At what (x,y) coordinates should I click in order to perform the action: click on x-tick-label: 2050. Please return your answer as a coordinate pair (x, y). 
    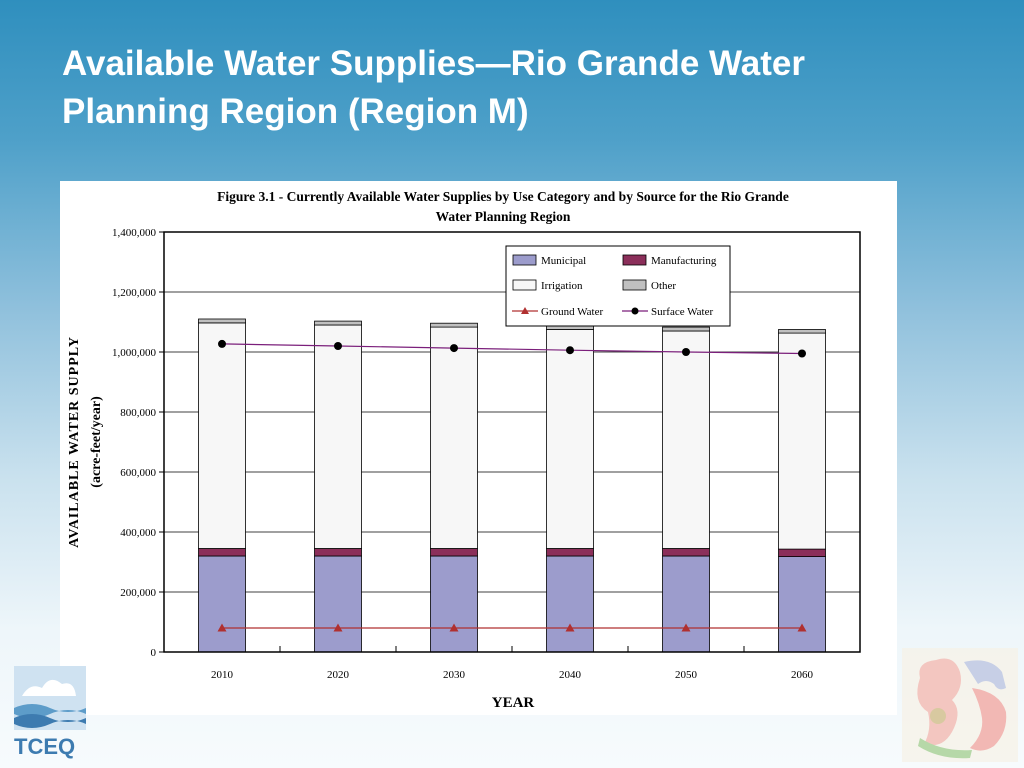
    Looking at the image, I should click on (686, 675).